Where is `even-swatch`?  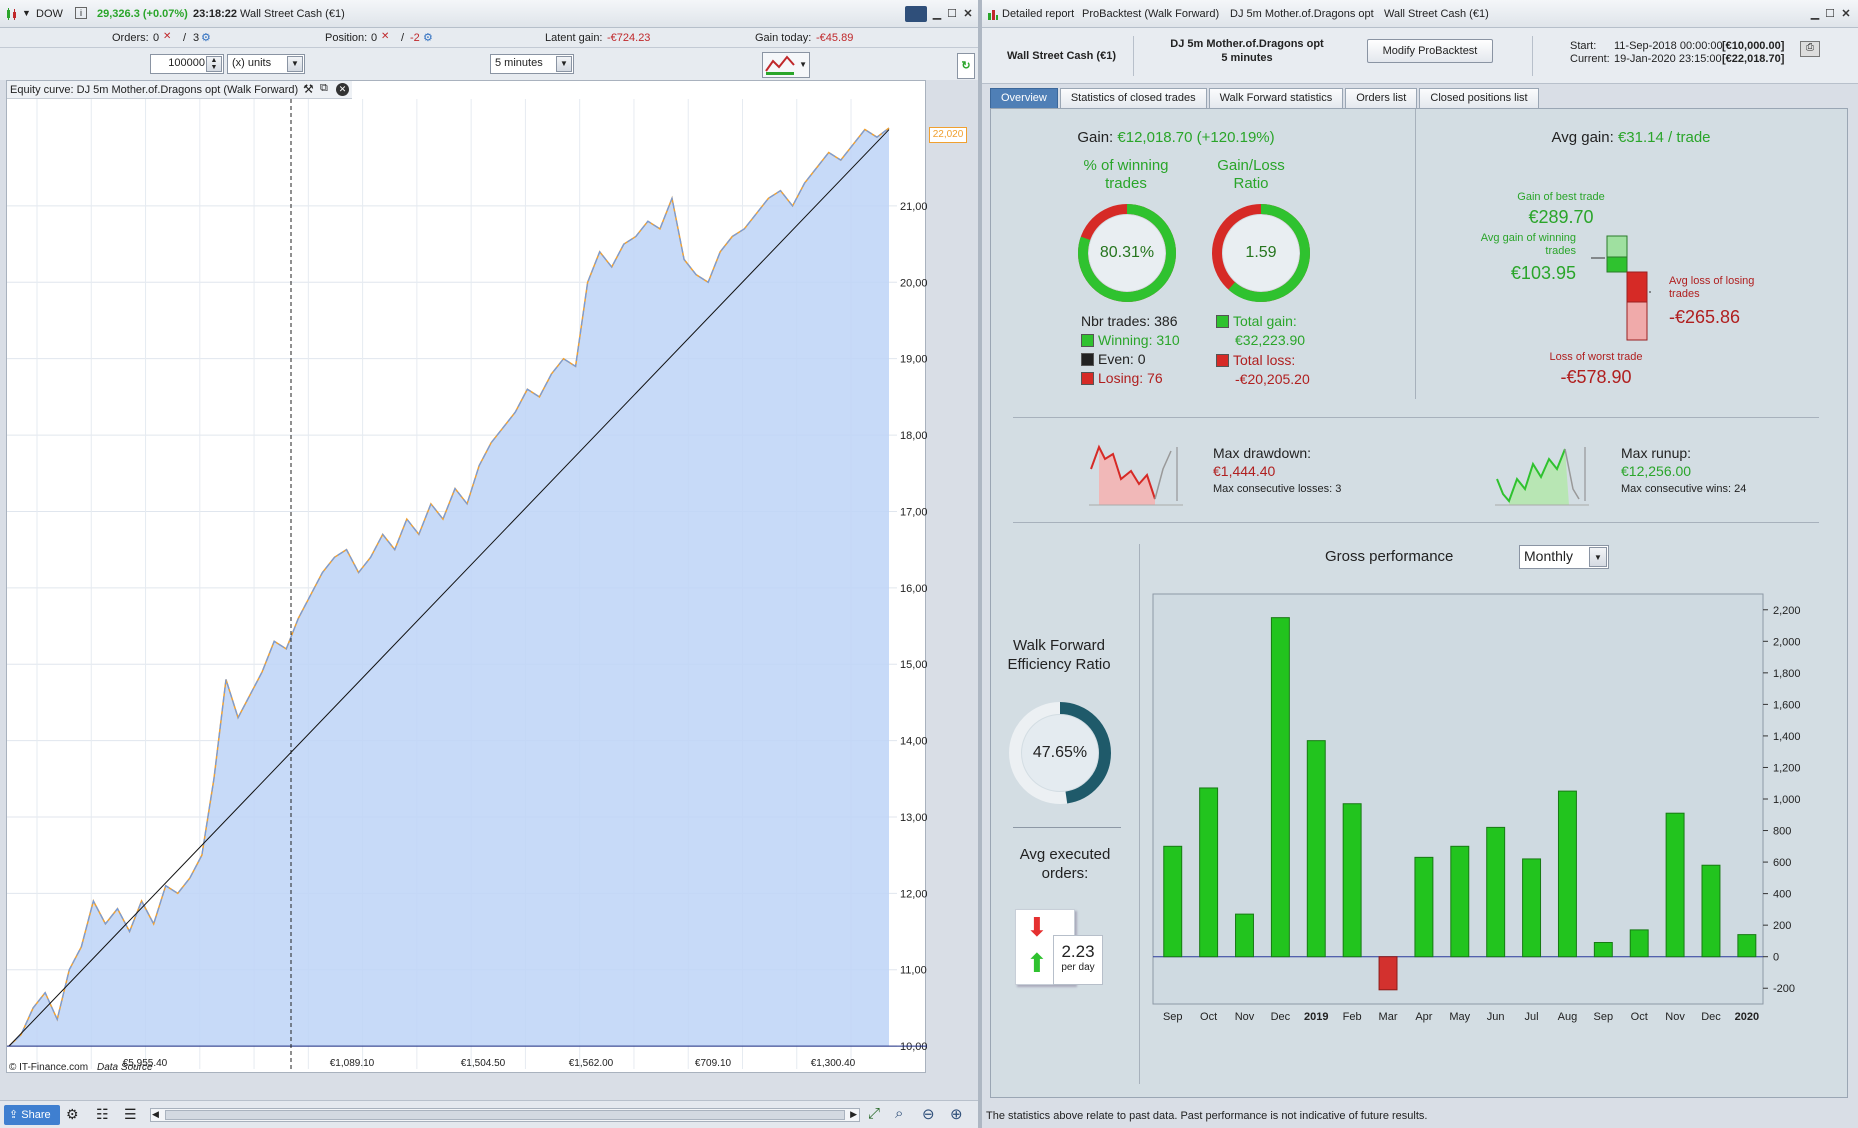 even-swatch is located at coordinates (1087, 359).